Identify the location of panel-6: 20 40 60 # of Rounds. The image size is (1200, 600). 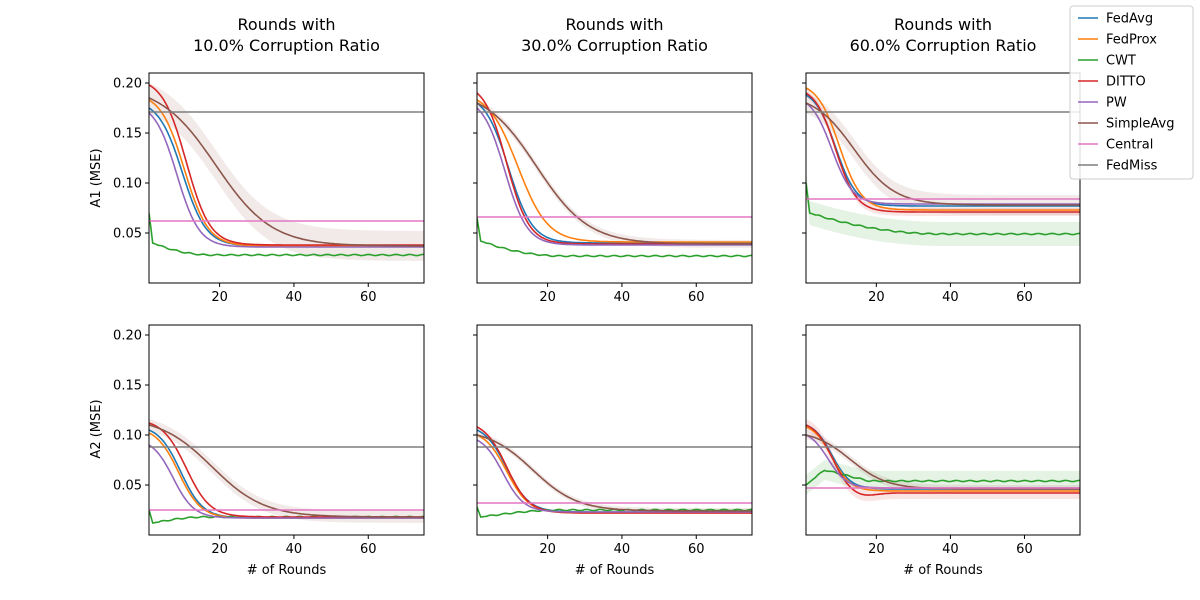
(941, 451).